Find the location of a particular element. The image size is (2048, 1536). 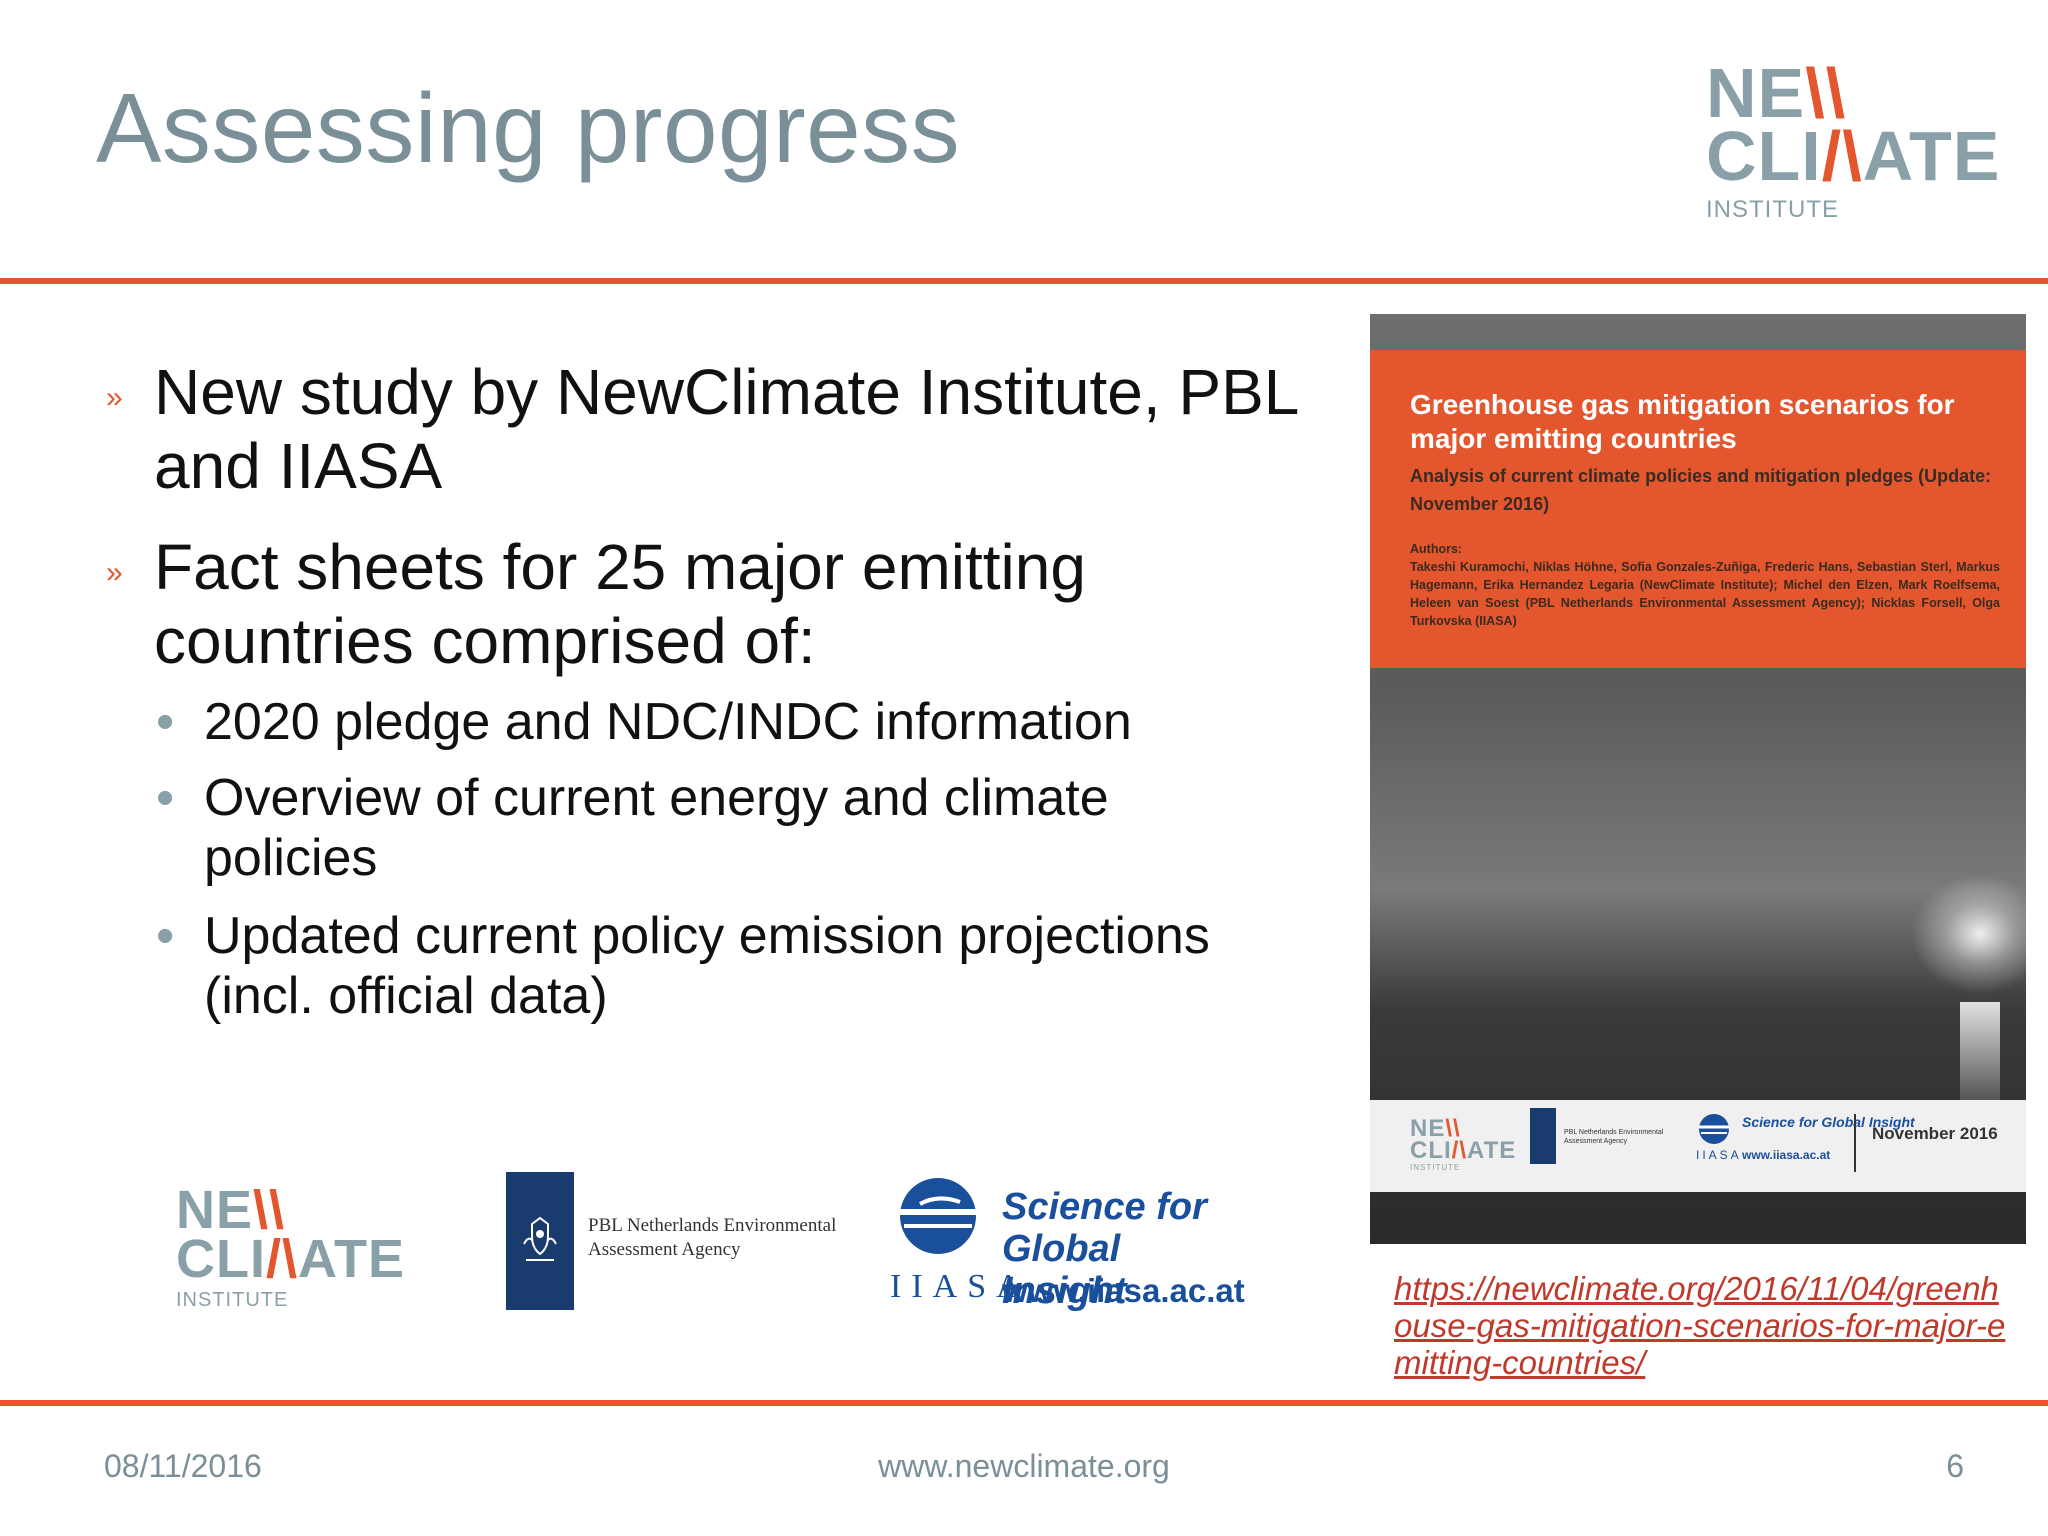

header-divider is located at coordinates (1024, 281).